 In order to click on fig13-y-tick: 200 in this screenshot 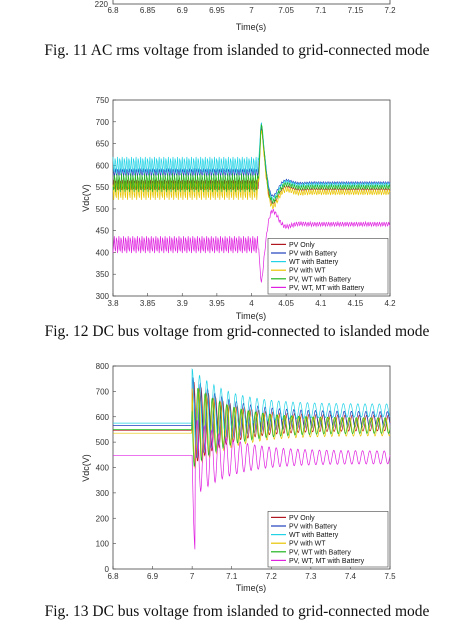, I will do `click(103, 518)`.